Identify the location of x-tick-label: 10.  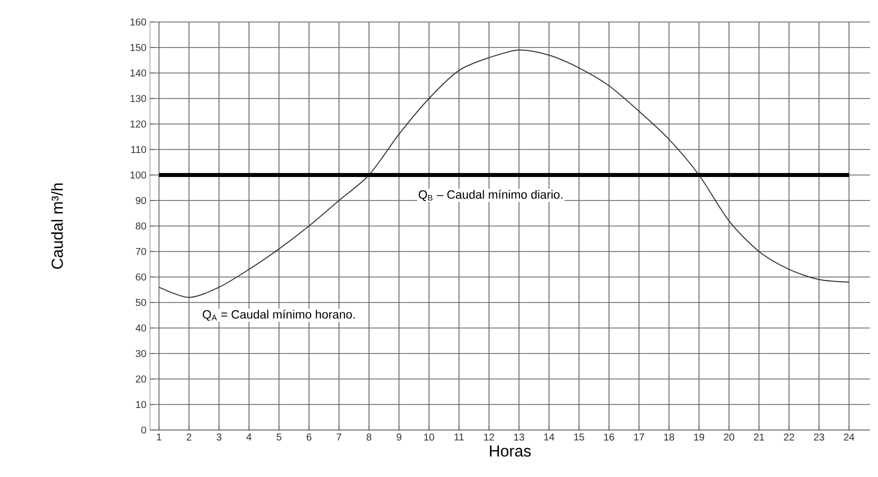
(429, 437).